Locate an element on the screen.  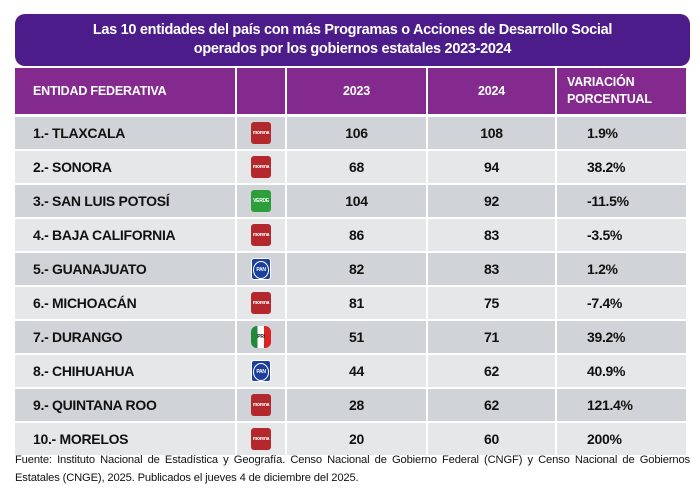
verde-logo-icon: VERDE is located at coordinates (261, 201).